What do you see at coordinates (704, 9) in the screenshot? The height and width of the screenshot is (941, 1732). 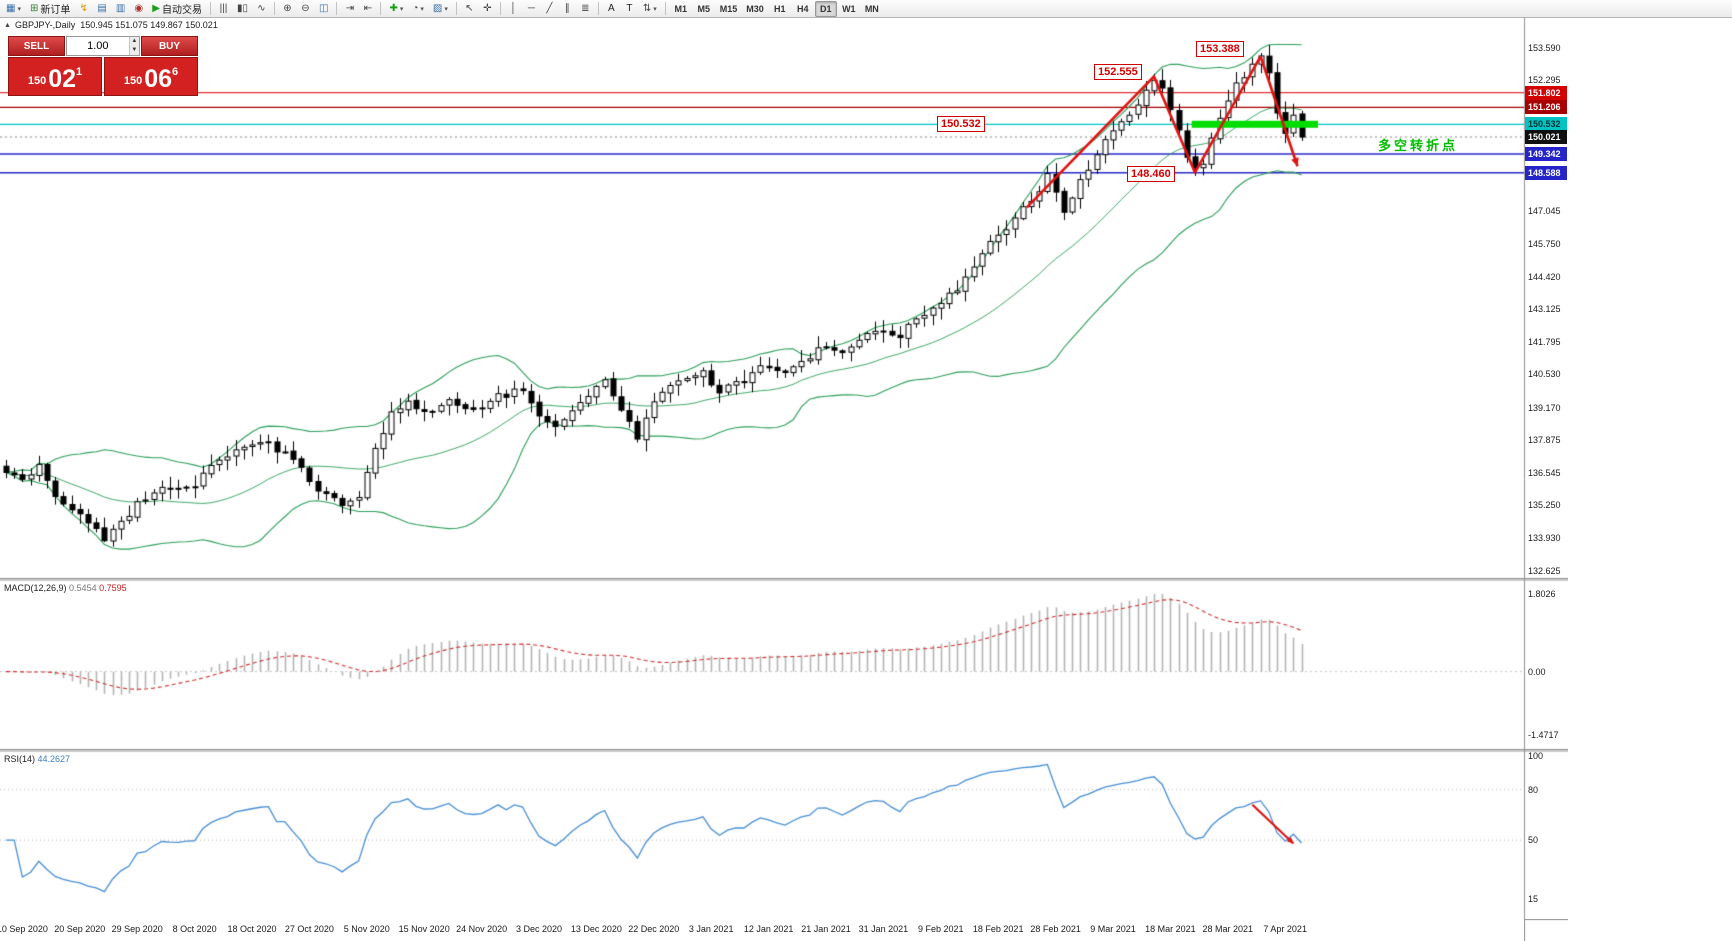 I see `timeframe-m5-button: M5` at bounding box center [704, 9].